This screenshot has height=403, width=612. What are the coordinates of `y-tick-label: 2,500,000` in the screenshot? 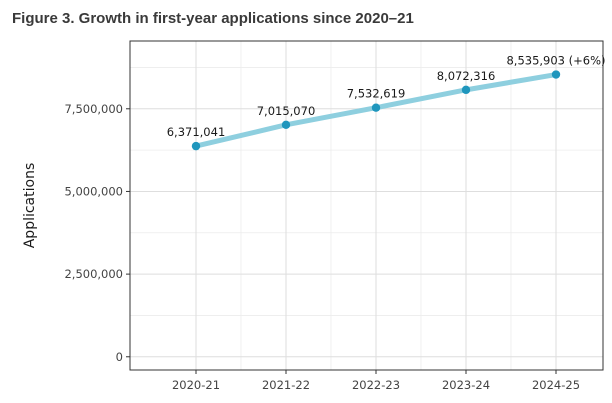 It's located at (93, 274).